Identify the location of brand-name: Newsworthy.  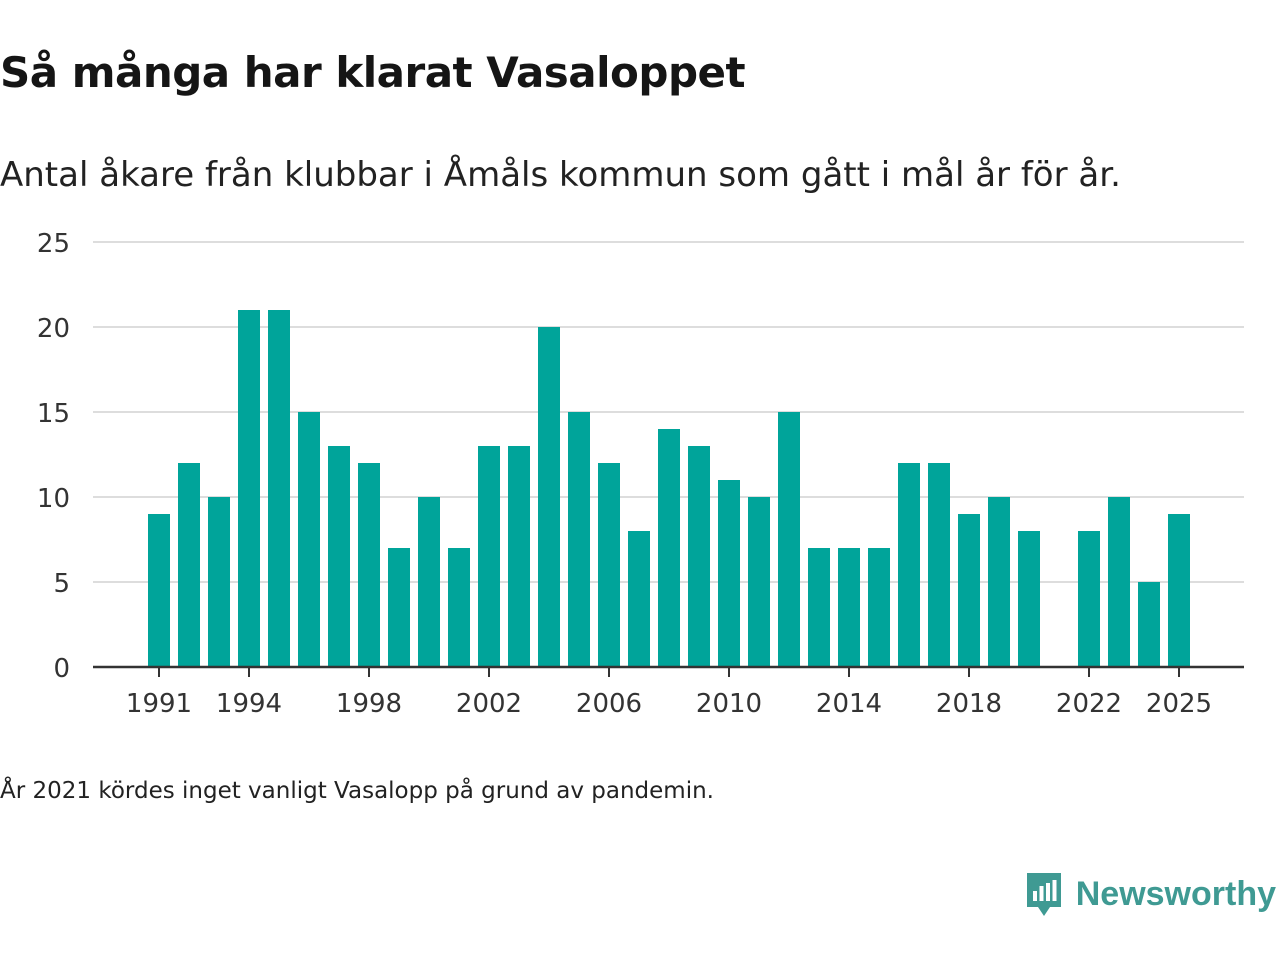
(1175, 893).